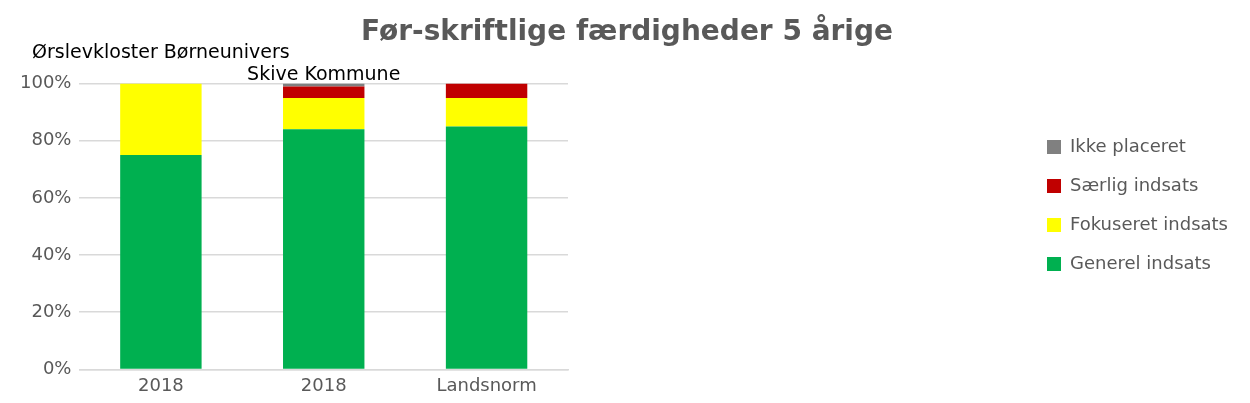 The width and height of the screenshot is (1250, 403). Describe the element at coordinates (324, 72) in the screenshot. I see `annotation: Skive Kommune` at that location.